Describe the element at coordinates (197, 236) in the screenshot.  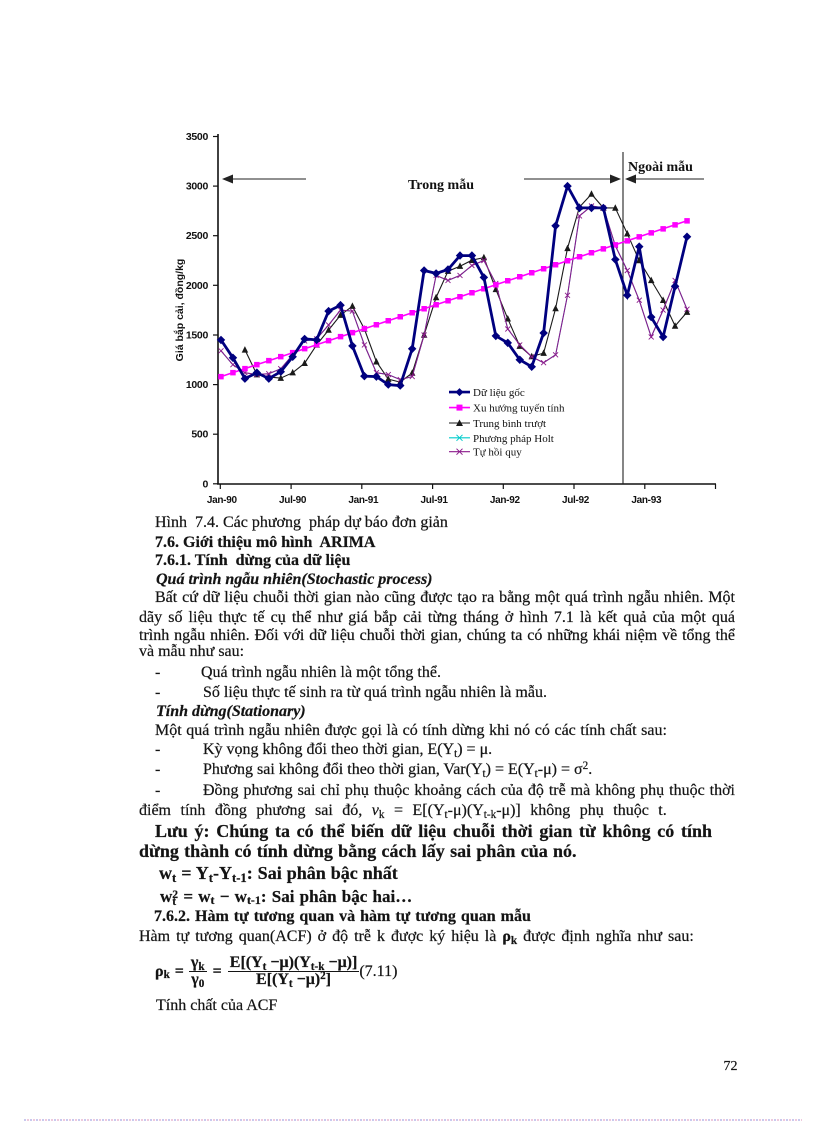
I see `svg-text: 2500` at that location.